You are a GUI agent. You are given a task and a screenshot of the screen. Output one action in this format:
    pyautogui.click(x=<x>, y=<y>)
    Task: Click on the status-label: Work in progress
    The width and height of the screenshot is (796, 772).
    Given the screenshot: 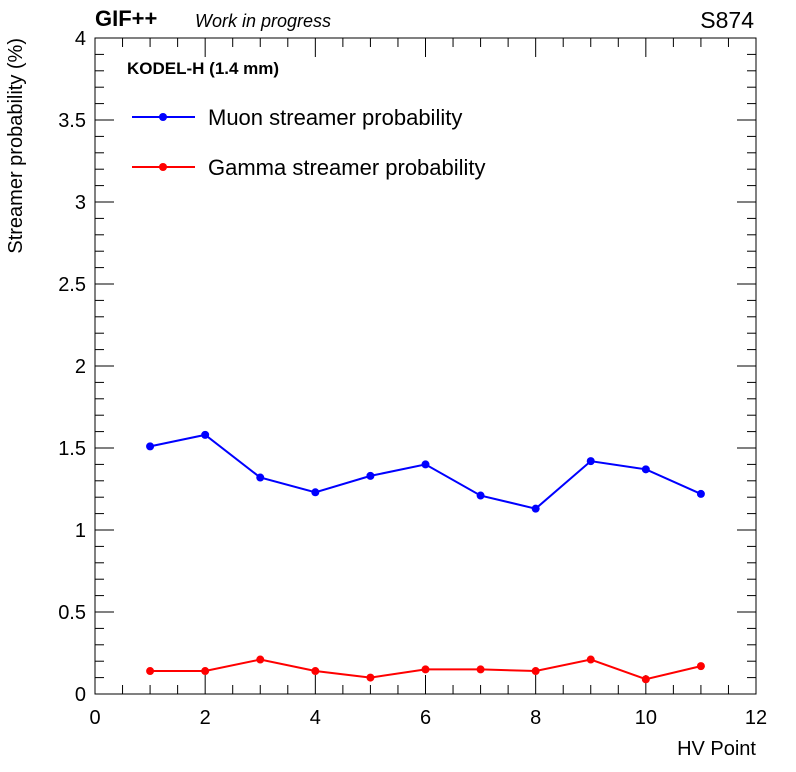 What is the action you would take?
    pyautogui.click(x=263, y=21)
    